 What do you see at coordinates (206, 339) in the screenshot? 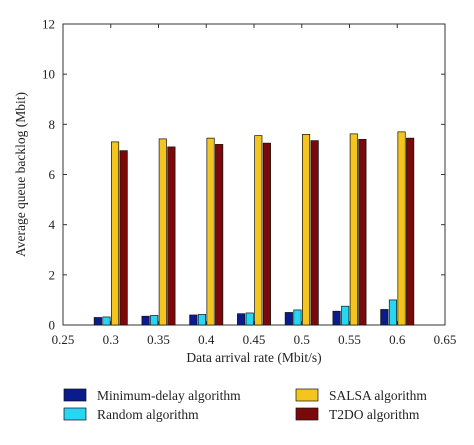
I see `x-tick-label: 0.4` at bounding box center [206, 339].